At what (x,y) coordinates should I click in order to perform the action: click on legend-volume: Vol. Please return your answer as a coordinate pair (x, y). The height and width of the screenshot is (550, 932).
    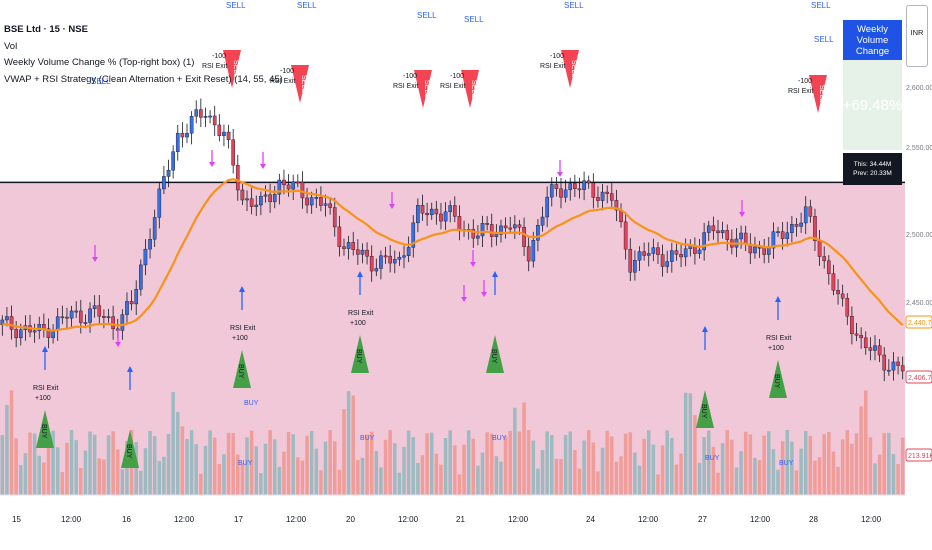
    Looking at the image, I should click on (11, 46).